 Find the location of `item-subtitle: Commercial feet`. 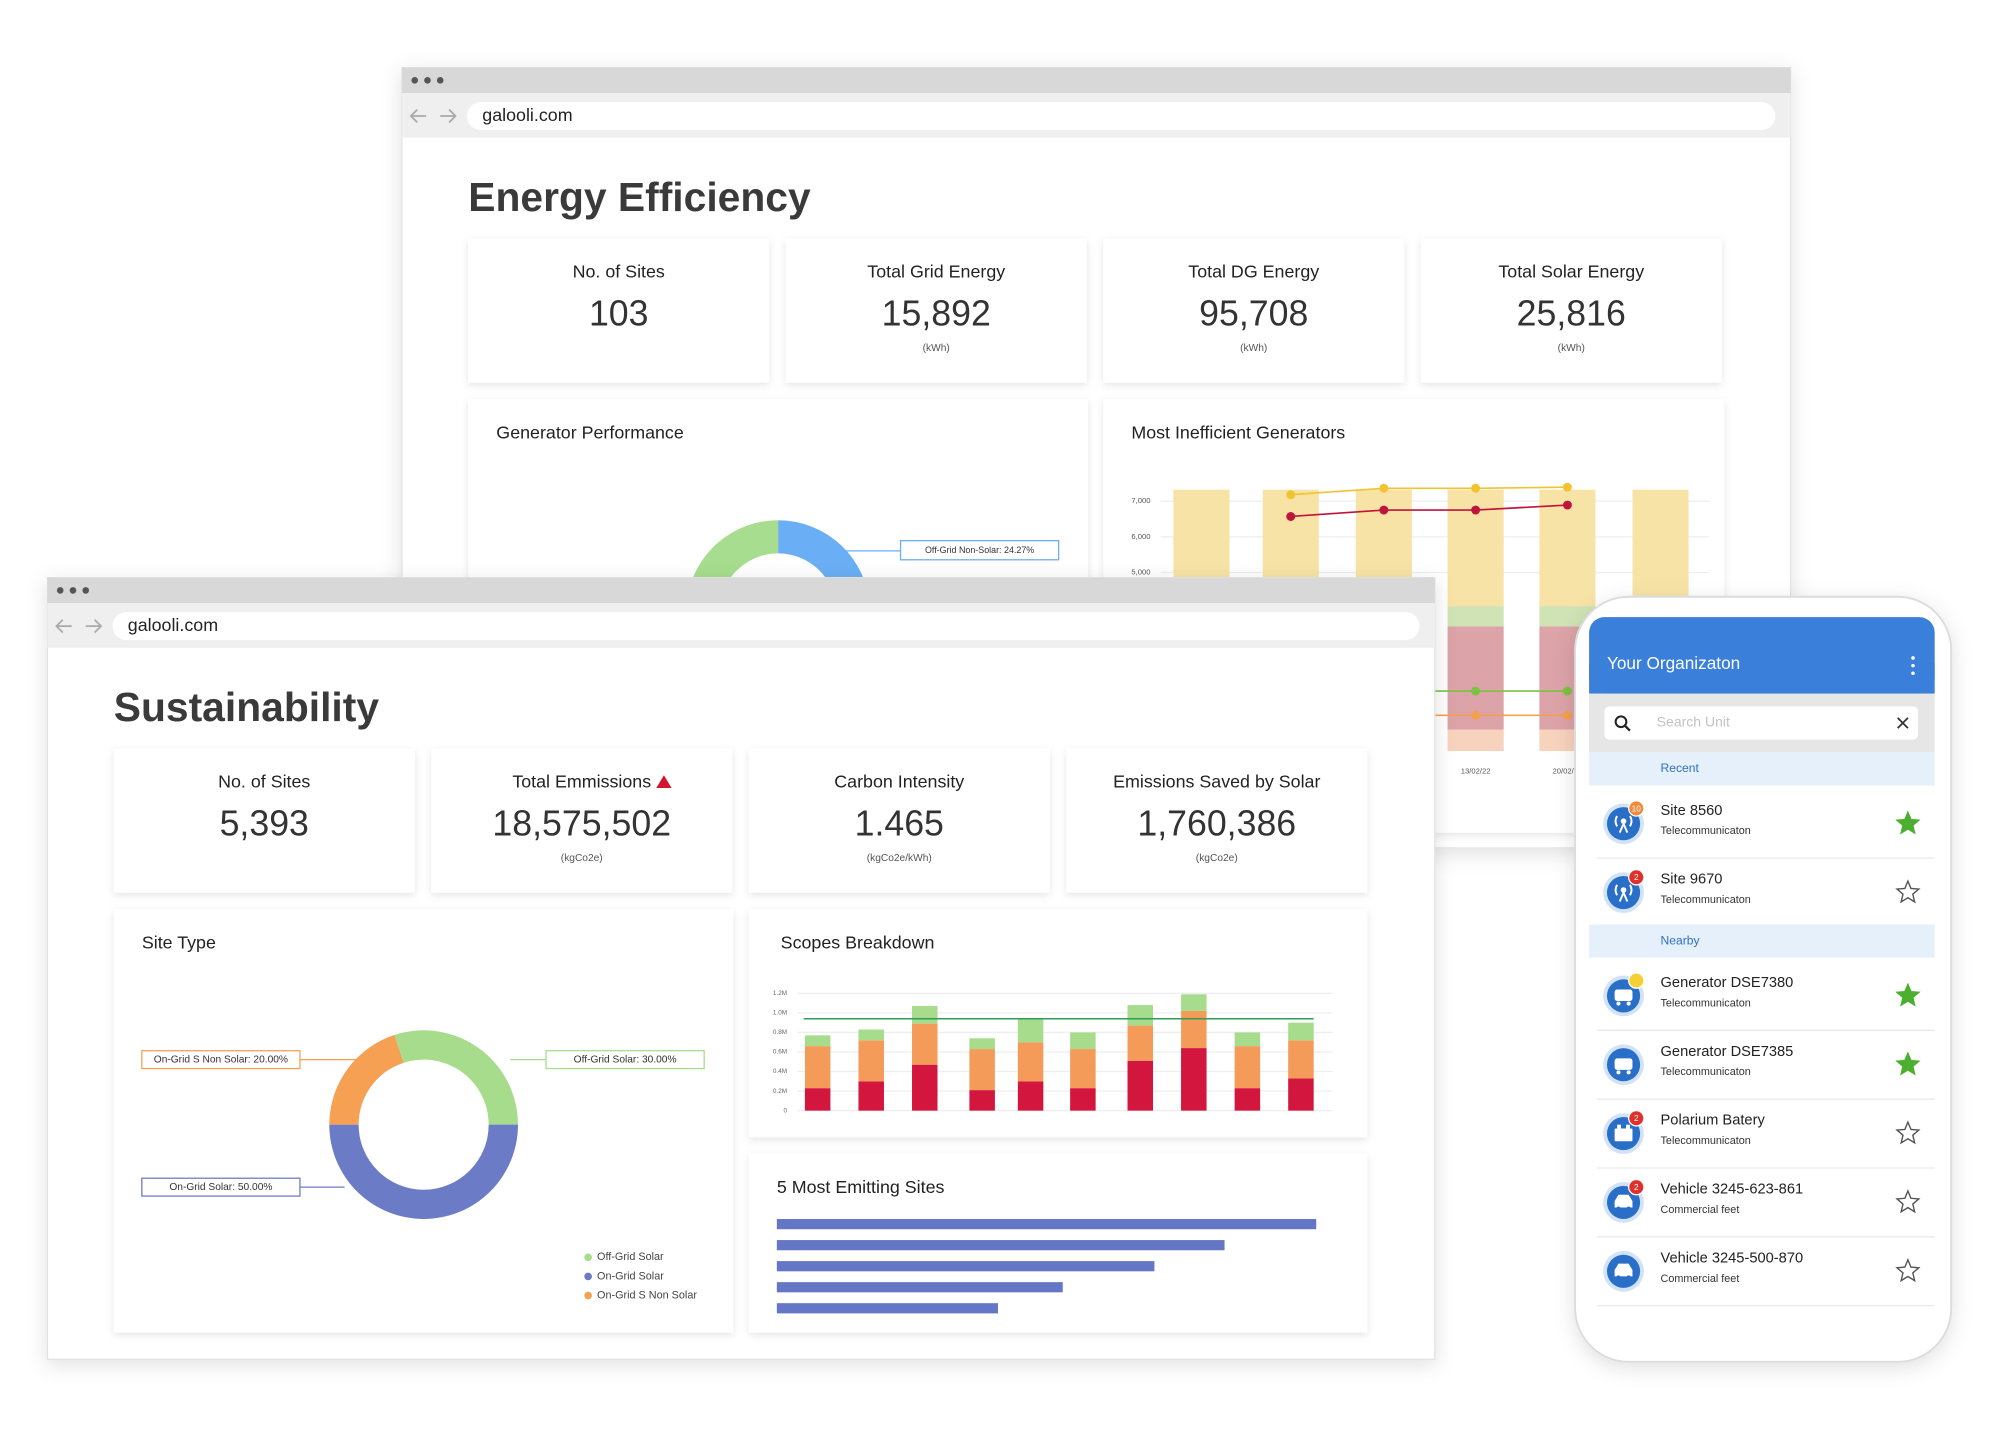

item-subtitle: Commercial feet is located at coordinates (1700, 1279).